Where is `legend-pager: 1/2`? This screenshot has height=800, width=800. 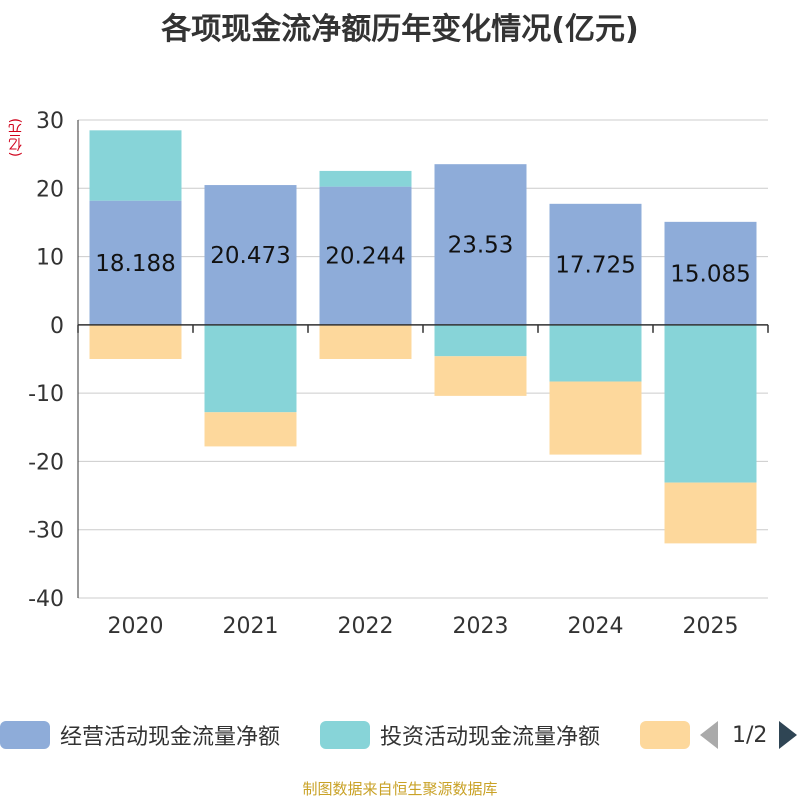 legend-pager: 1/2 is located at coordinates (749, 735).